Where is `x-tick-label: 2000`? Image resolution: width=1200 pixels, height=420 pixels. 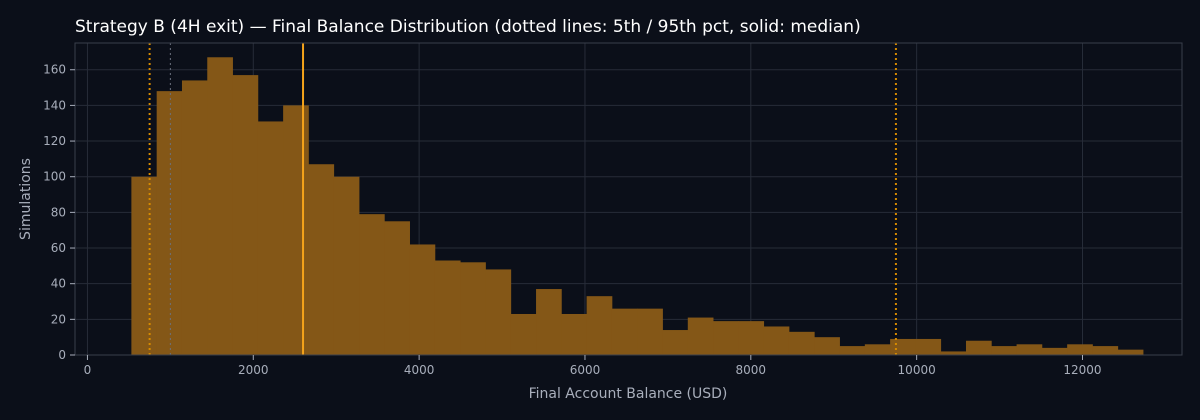
x-tick-label: 2000 is located at coordinates (253, 370).